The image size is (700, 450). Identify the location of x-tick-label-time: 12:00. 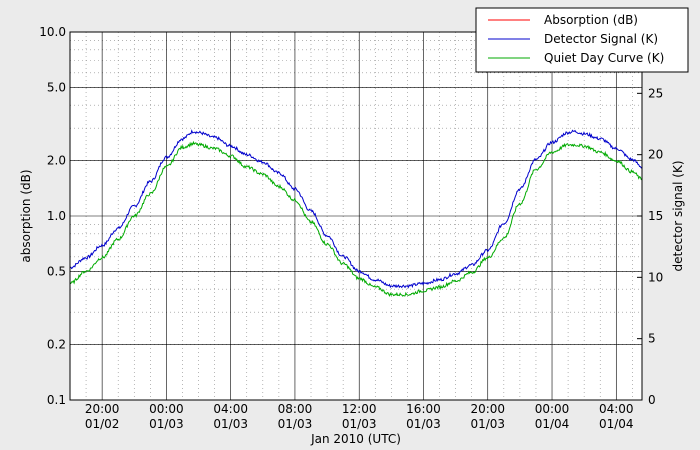
(359, 409).